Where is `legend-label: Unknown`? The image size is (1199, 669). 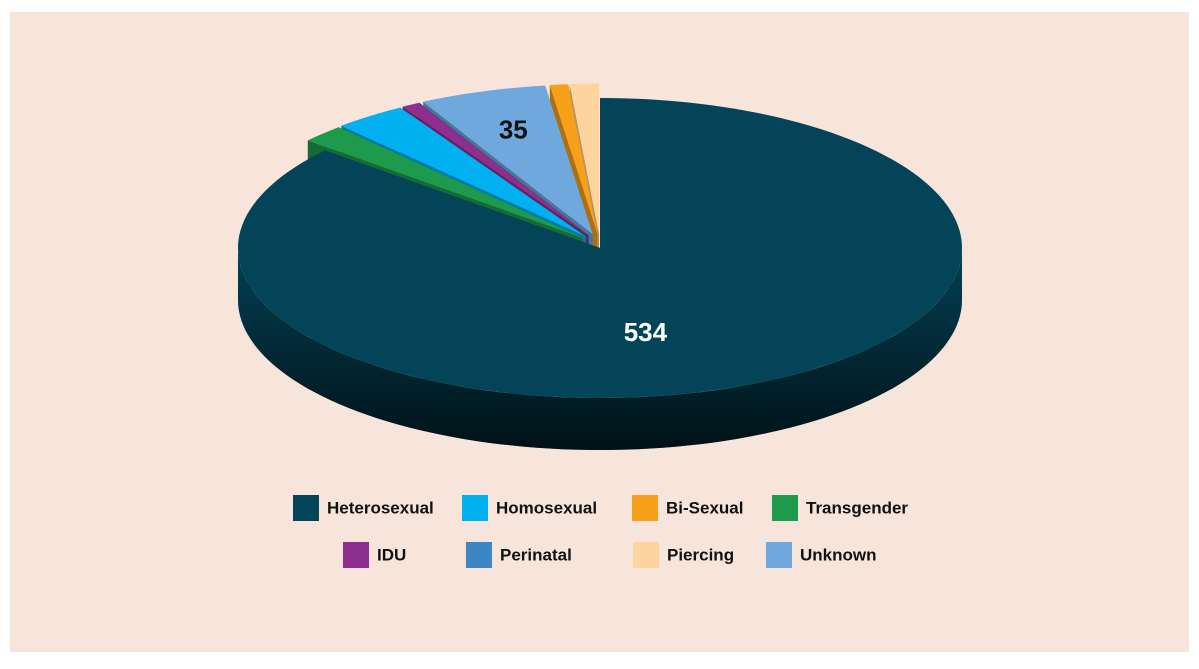 legend-label: Unknown is located at coordinates (838, 554).